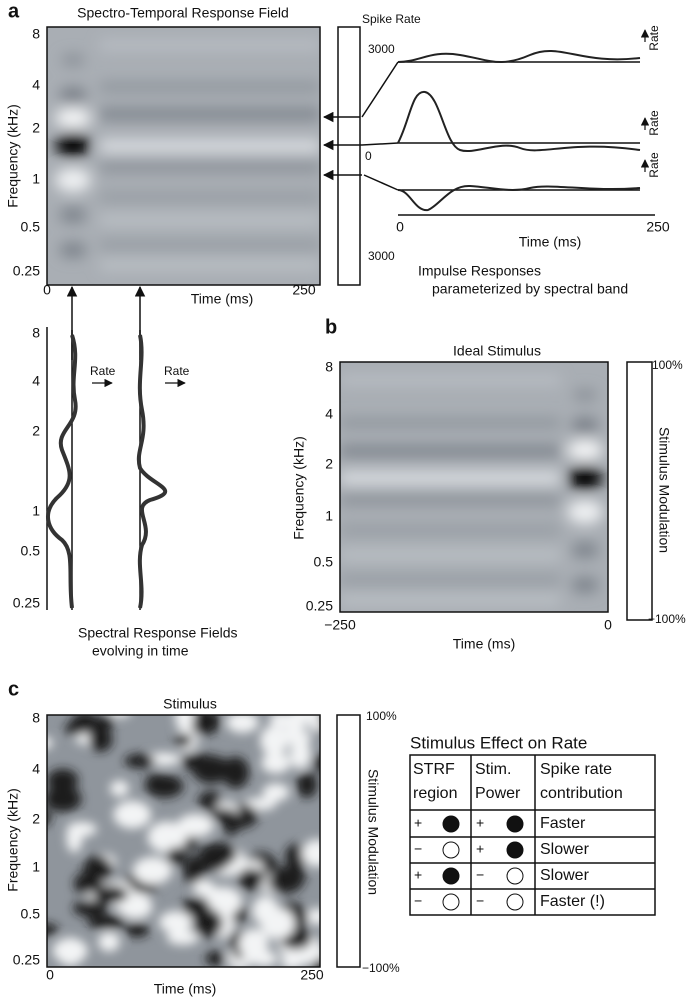  Describe the element at coordinates (576, 769) in the screenshot. I see `table-header: Spike rate` at that location.